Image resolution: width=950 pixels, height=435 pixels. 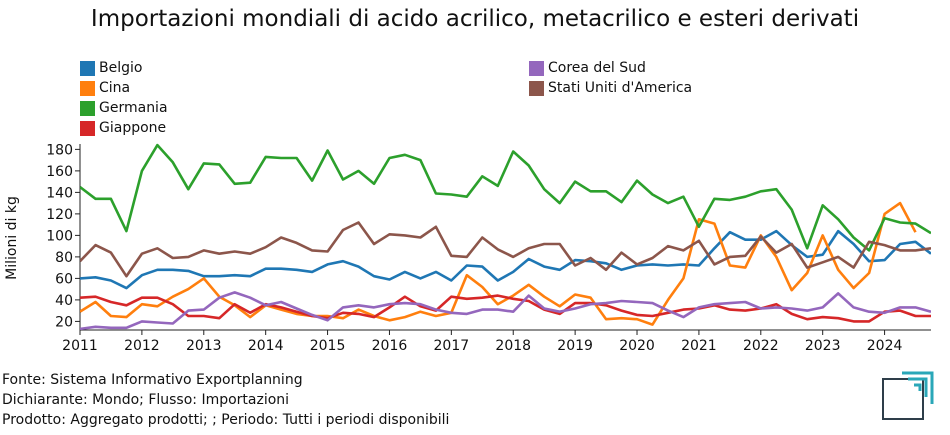 I want to click on legend-swatch-giappone, so click(x=87, y=128).